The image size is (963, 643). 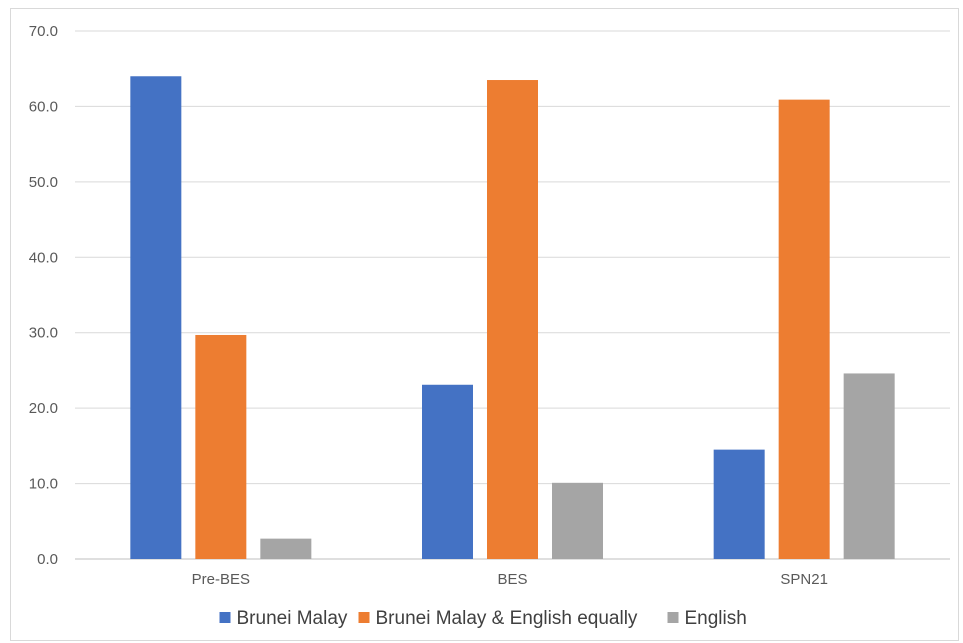 I want to click on y-tick-label: 20.0, so click(x=43, y=408).